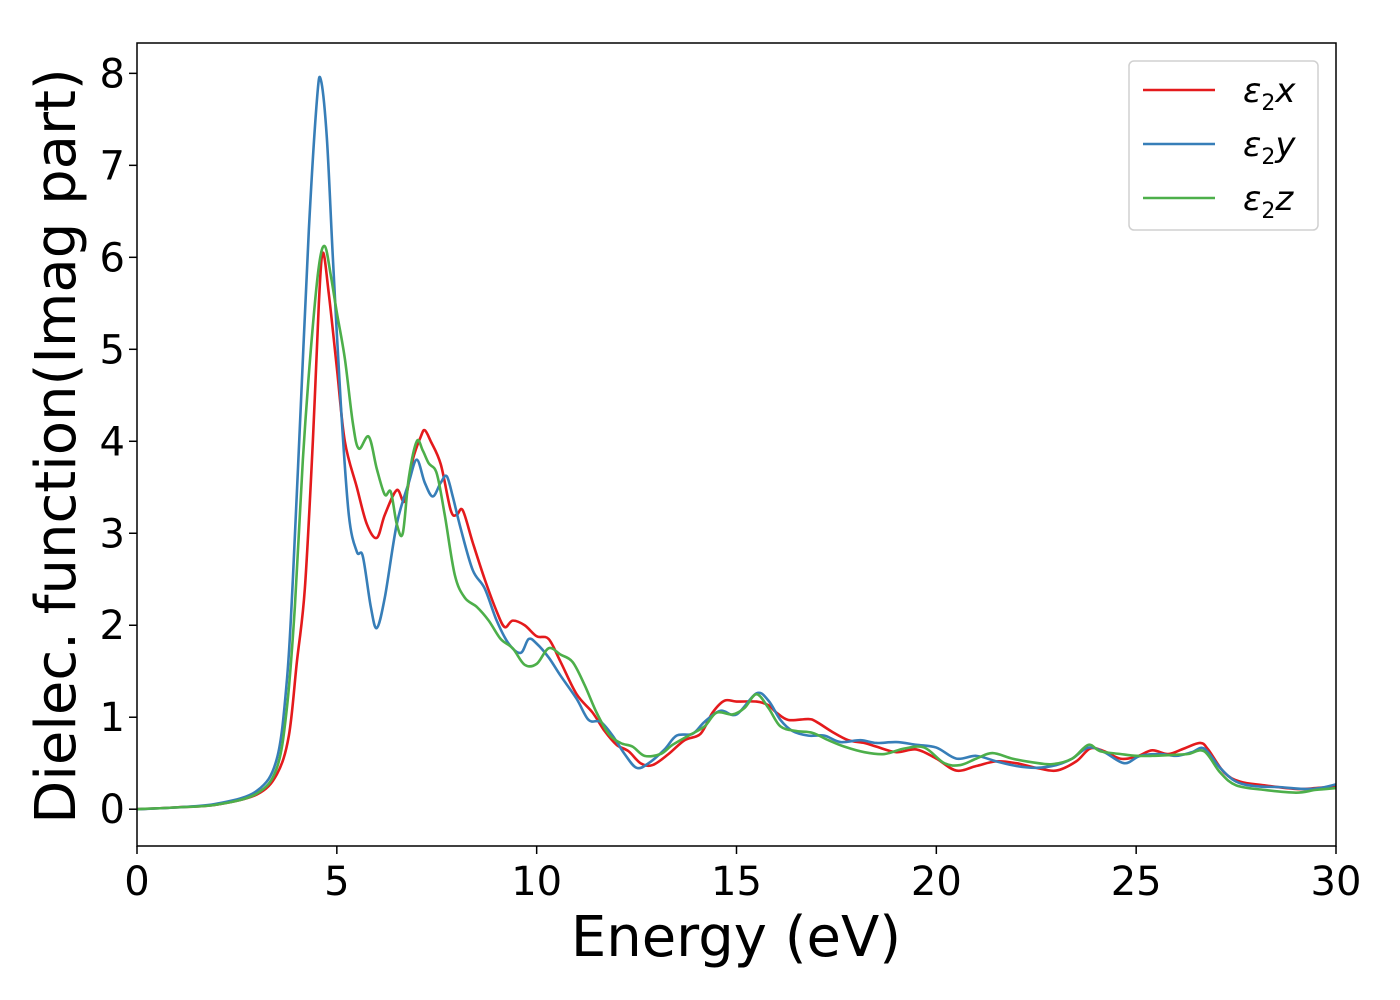 This screenshot has width=1400, height=1000. I want to click on y-tick-label: 0, so click(112, 810).